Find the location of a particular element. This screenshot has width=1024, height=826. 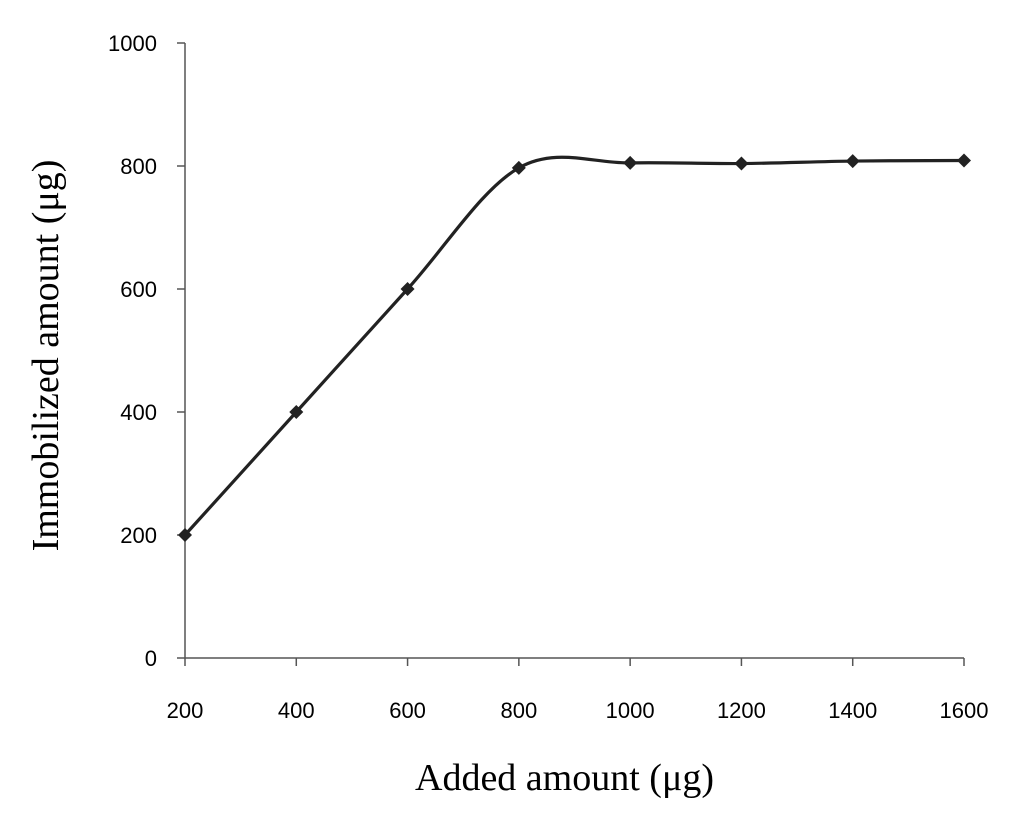

x-tick-label: 1000 is located at coordinates (630, 710).